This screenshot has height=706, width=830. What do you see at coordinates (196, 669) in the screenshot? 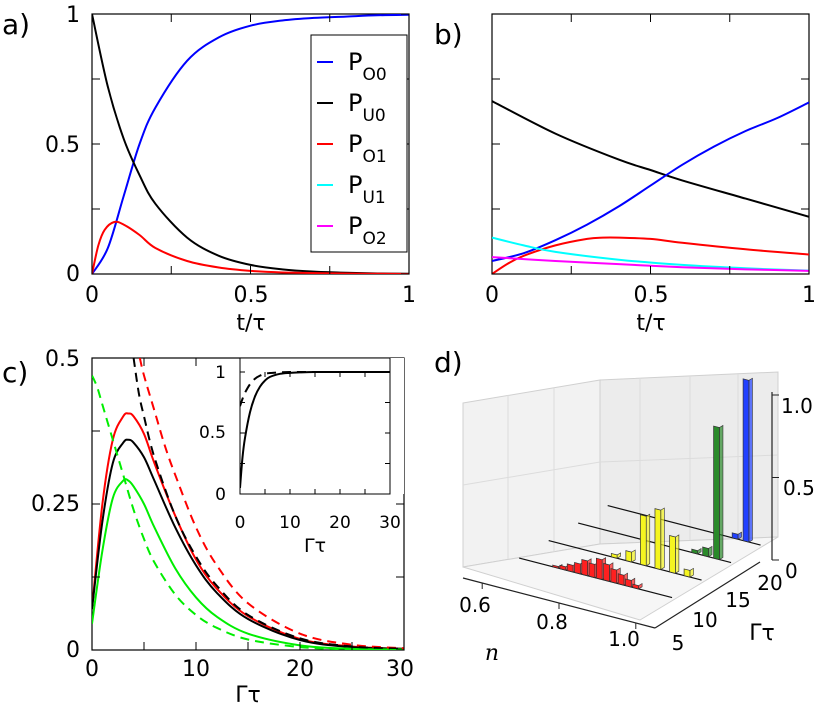
I see `panel-c-xtick-1: 10` at bounding box center [196, 669].